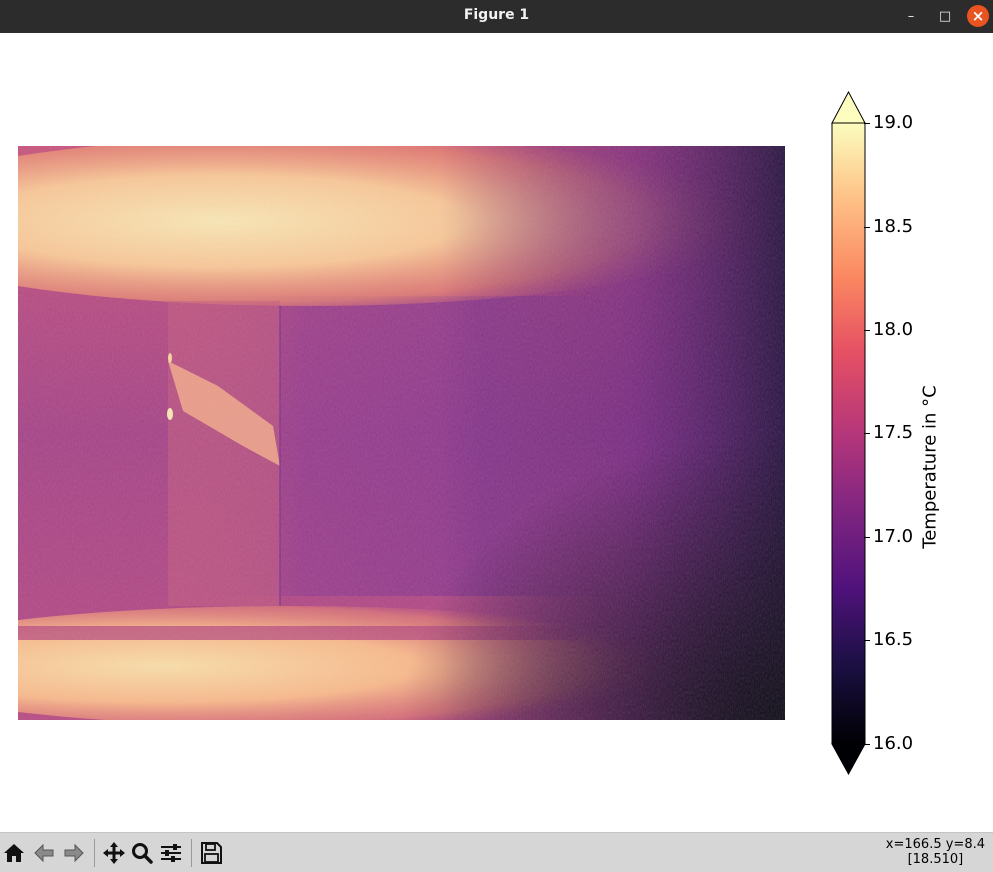 The width and height of the screenshot is (993, 872). I want to click on zoom-button, so click(142, 853).